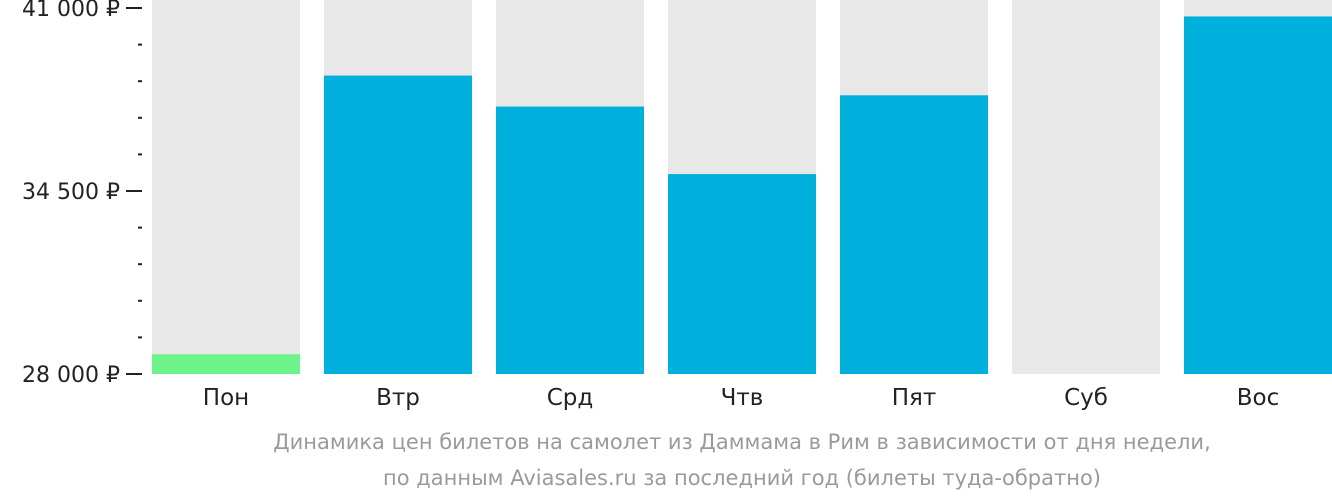  What do you see at coordinates (570, 398) in the screenshot?
I see `x-tick-label-2: Срд` at bounding box center [570, 398].